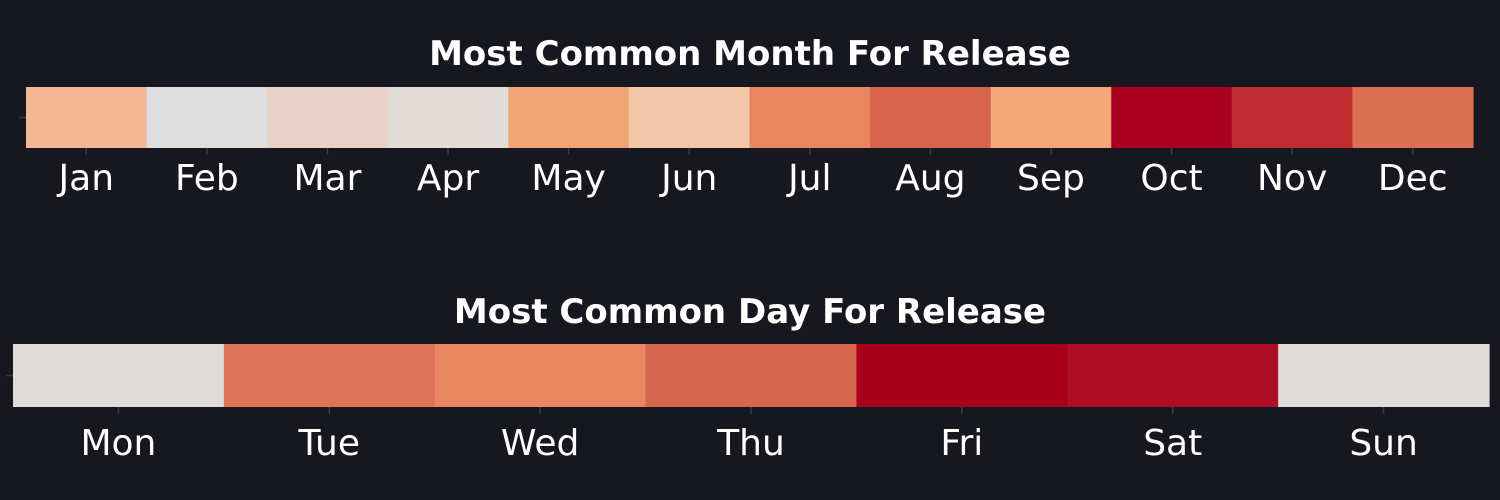 The height and width of the screenshot is (500, 1500). Describe the element at coordinates (329, 443) in the screenshot. I see `day-tick-label-tue: Tue` at that location.